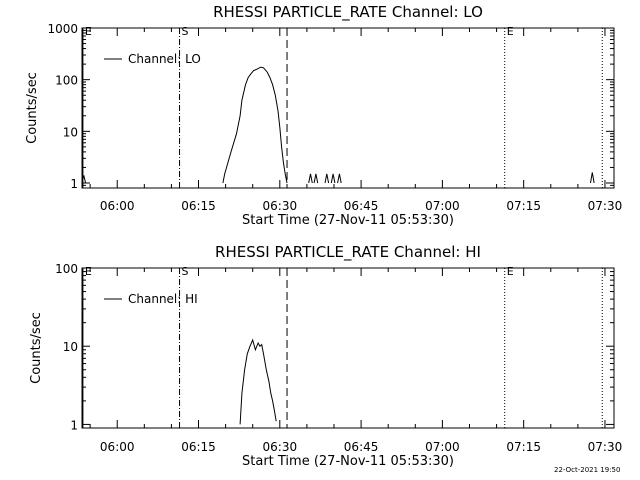 This screenshot has width=640, height=480. Describe the element at coordinates (117, 206) in the screenshot. I see `panel-1-x-tick-label: 06:00` at that location.